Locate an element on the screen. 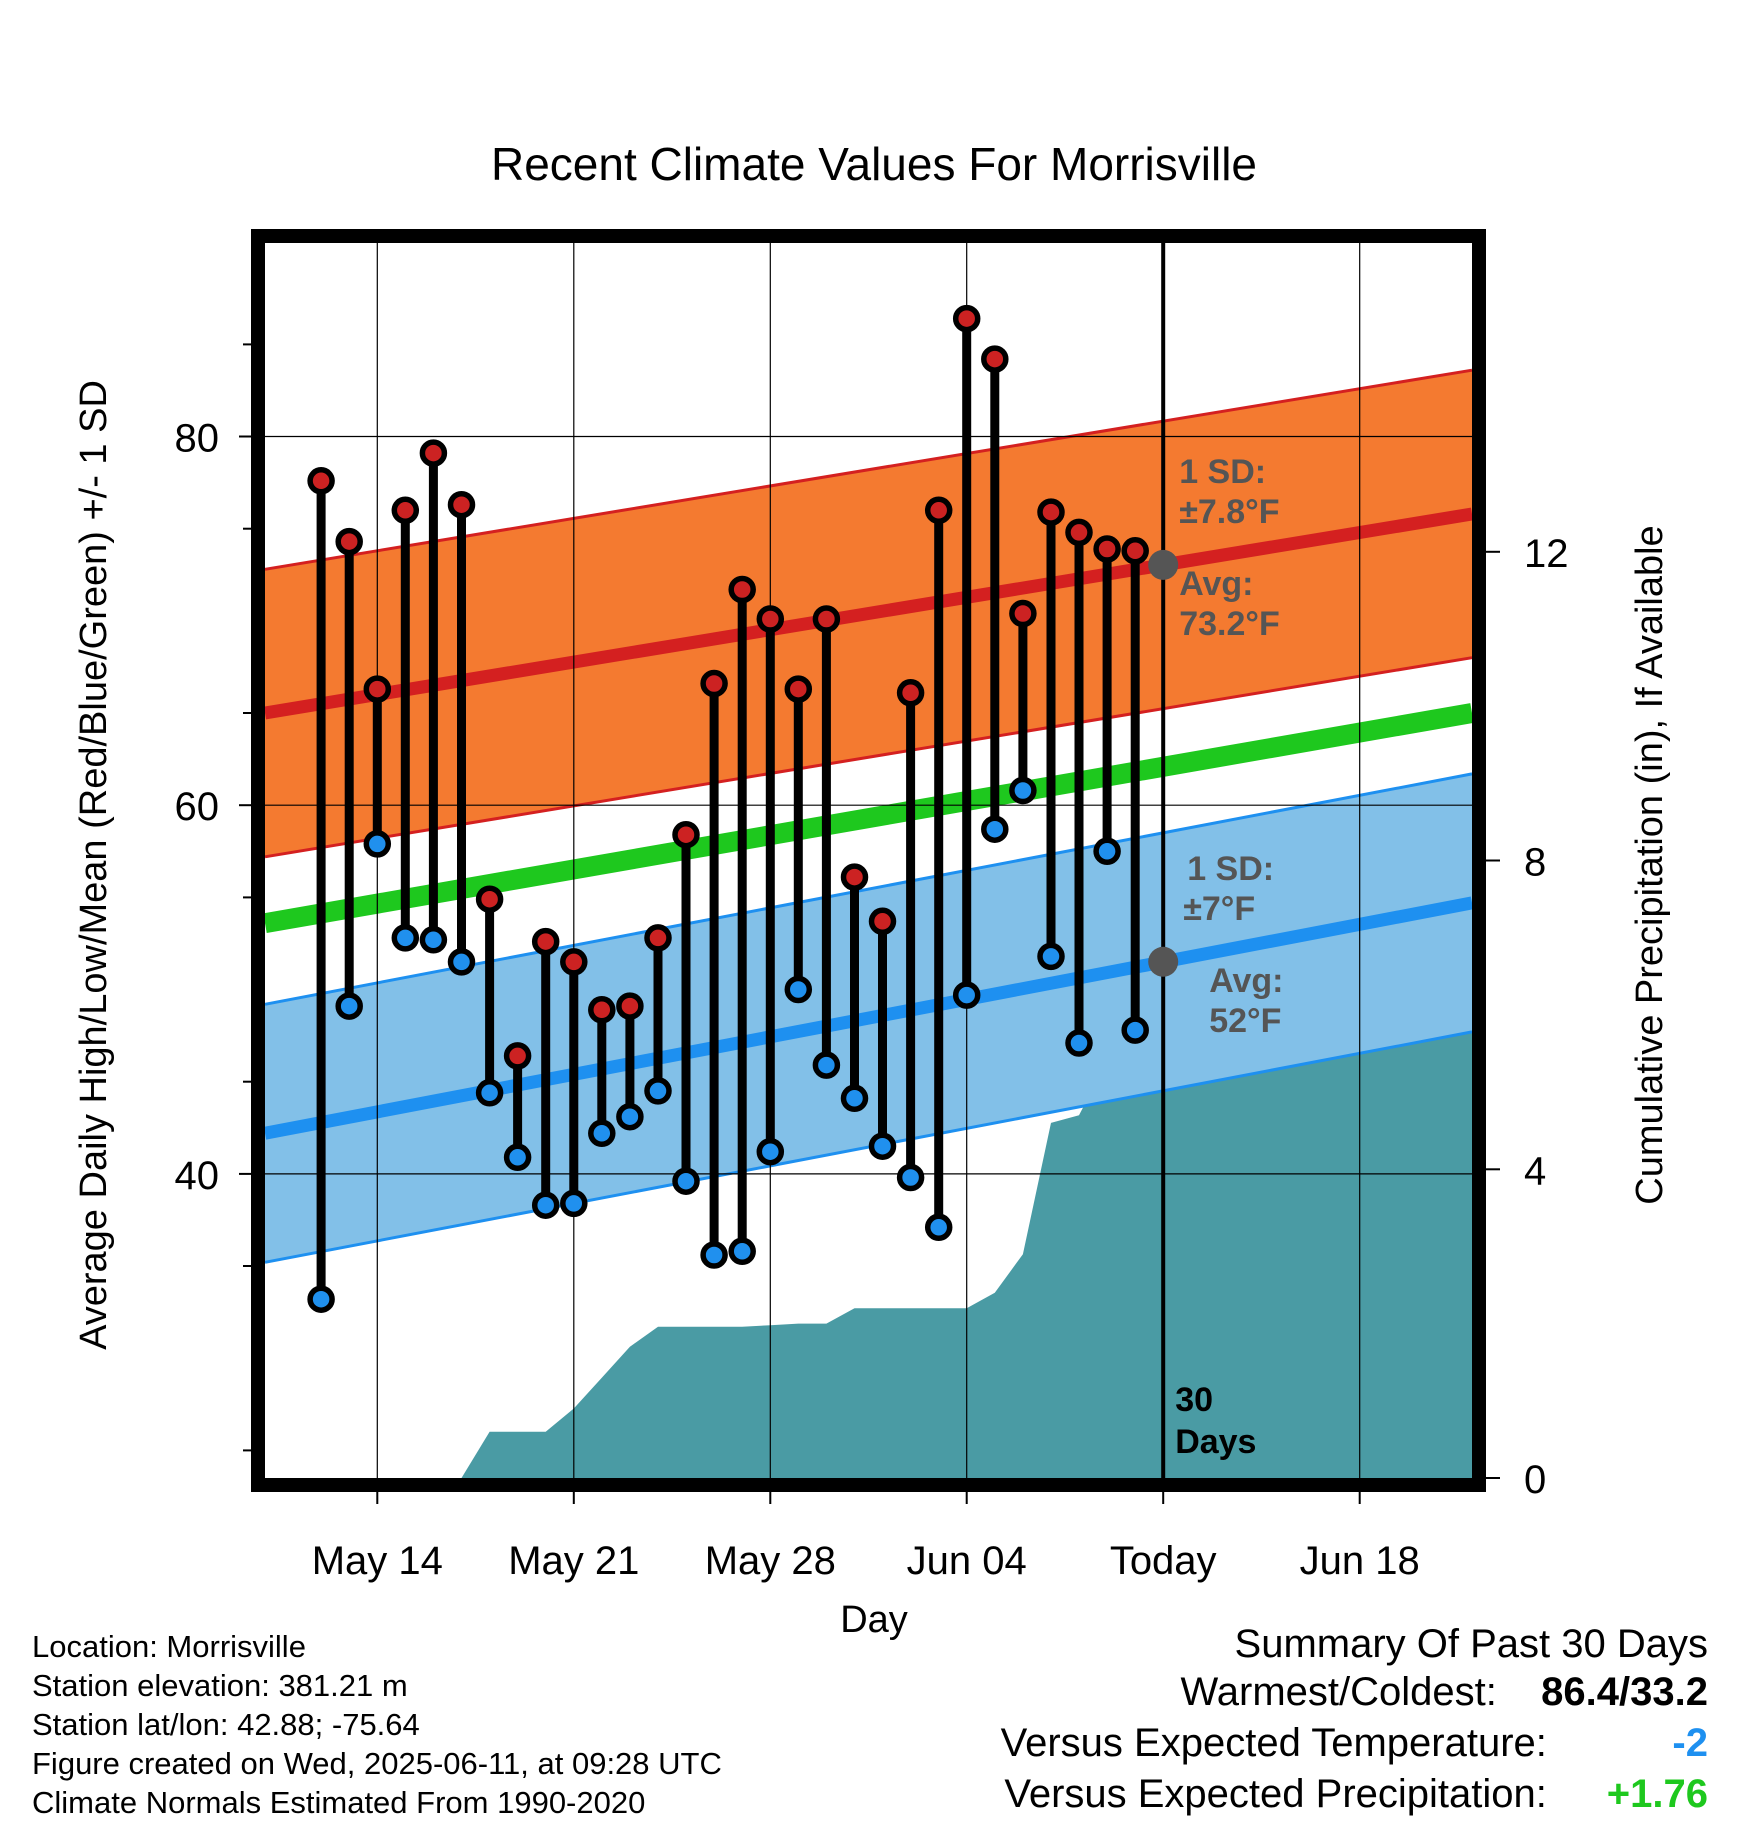  y2-tick-label: 4 is located at coordinates (1535, 1171).